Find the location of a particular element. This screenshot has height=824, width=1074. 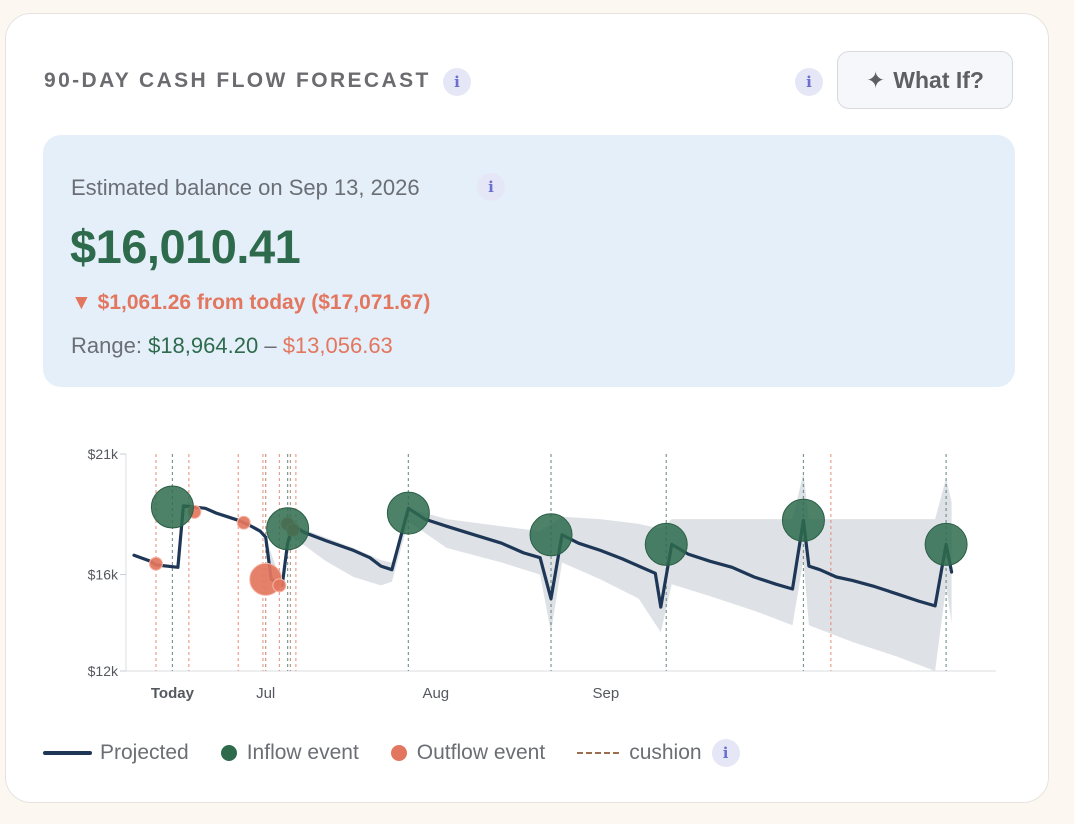

card-title: 90-DAY CASH FLOW FORECAST is located at coordinates (237, 80).